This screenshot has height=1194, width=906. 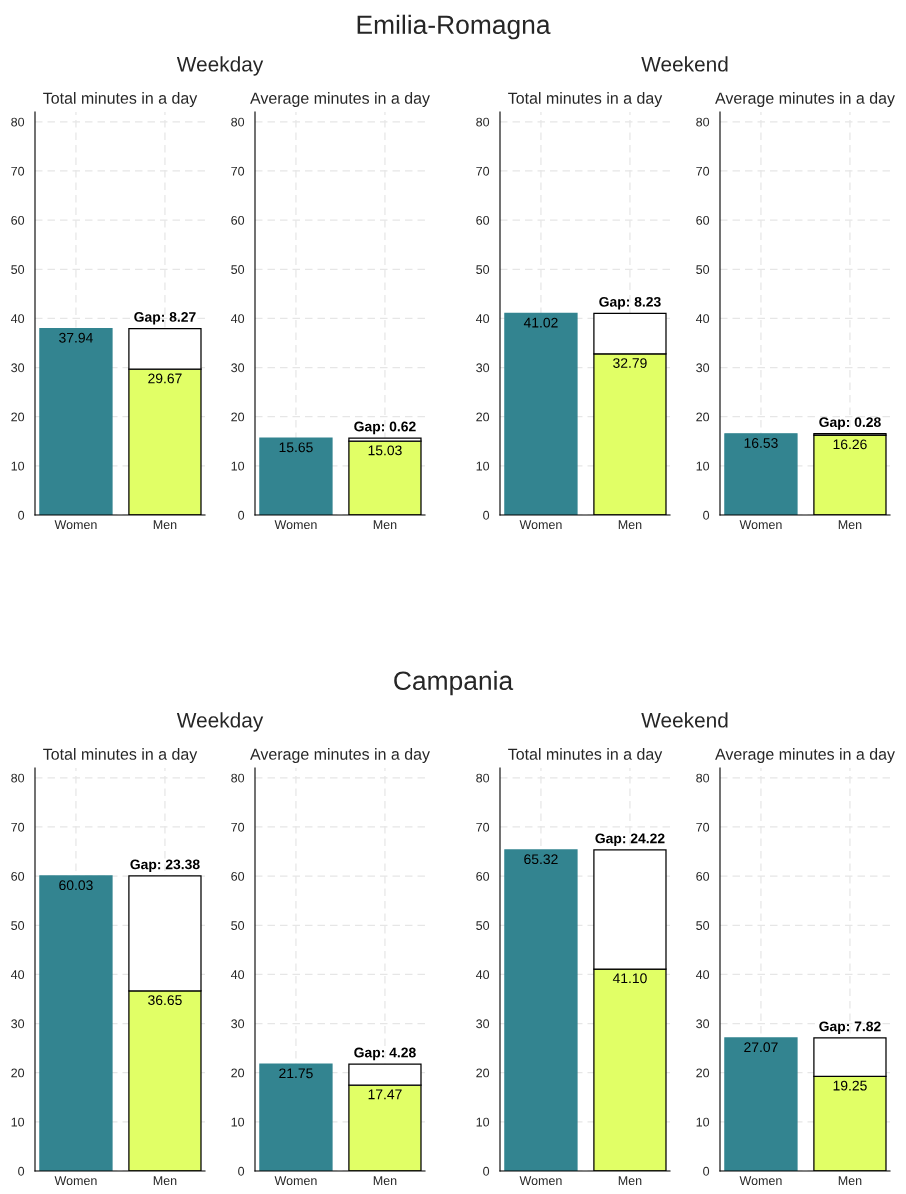 I want to click on data-label: Gap: 23.38, so click(x=165, y=866).